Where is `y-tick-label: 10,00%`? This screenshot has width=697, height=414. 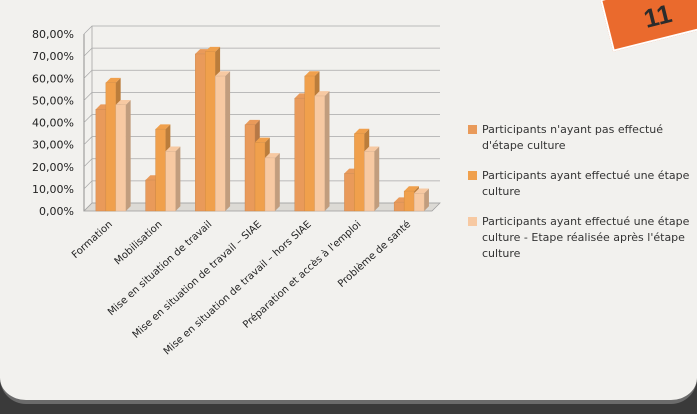 y-tick-label: 10,00% is located at coordinates (53, 189).